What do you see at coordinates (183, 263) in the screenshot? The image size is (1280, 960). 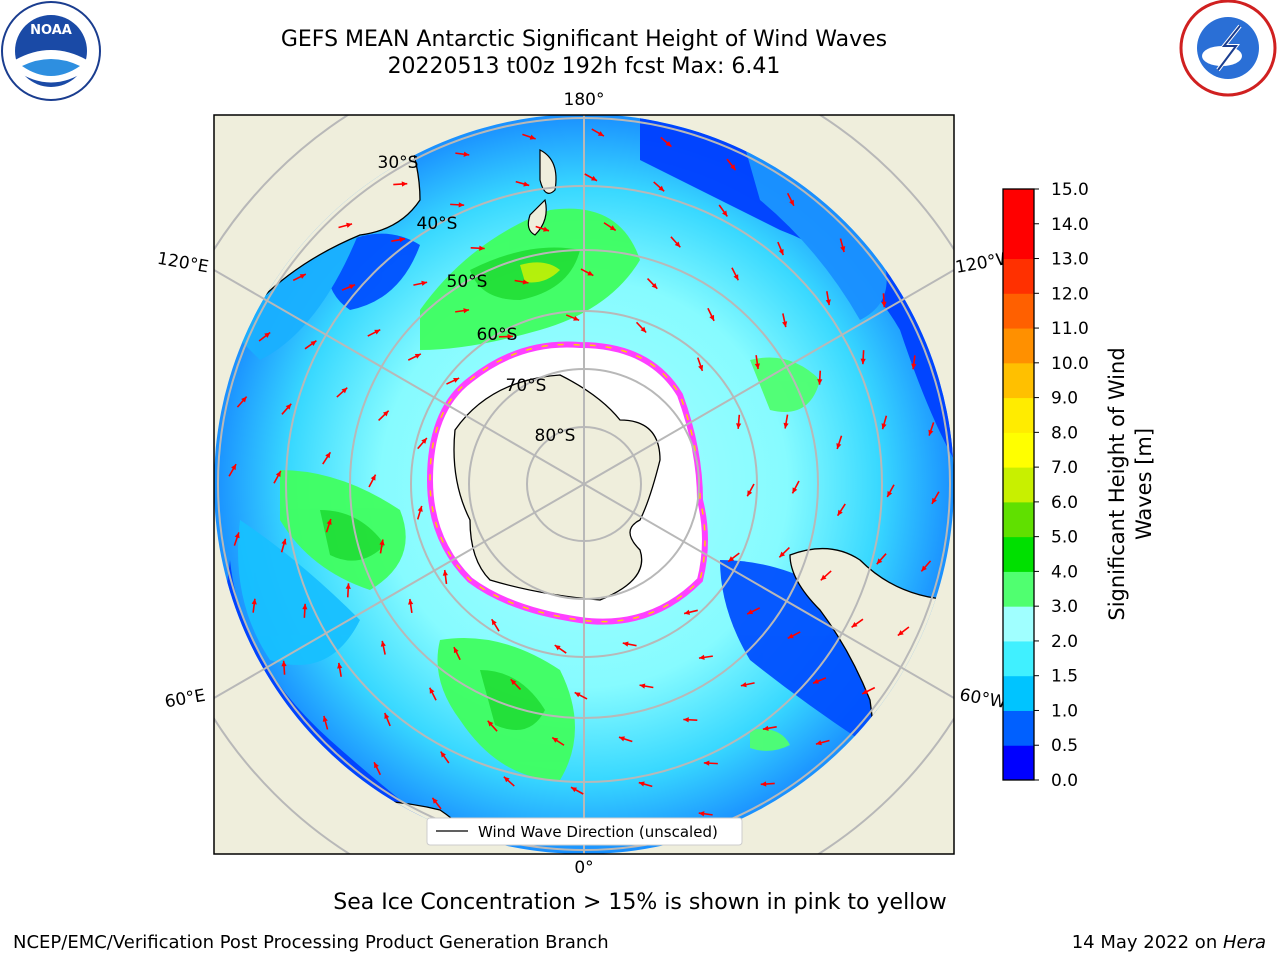 I see `lon-label-120e: 120°E` at bounding box center [183, 263].